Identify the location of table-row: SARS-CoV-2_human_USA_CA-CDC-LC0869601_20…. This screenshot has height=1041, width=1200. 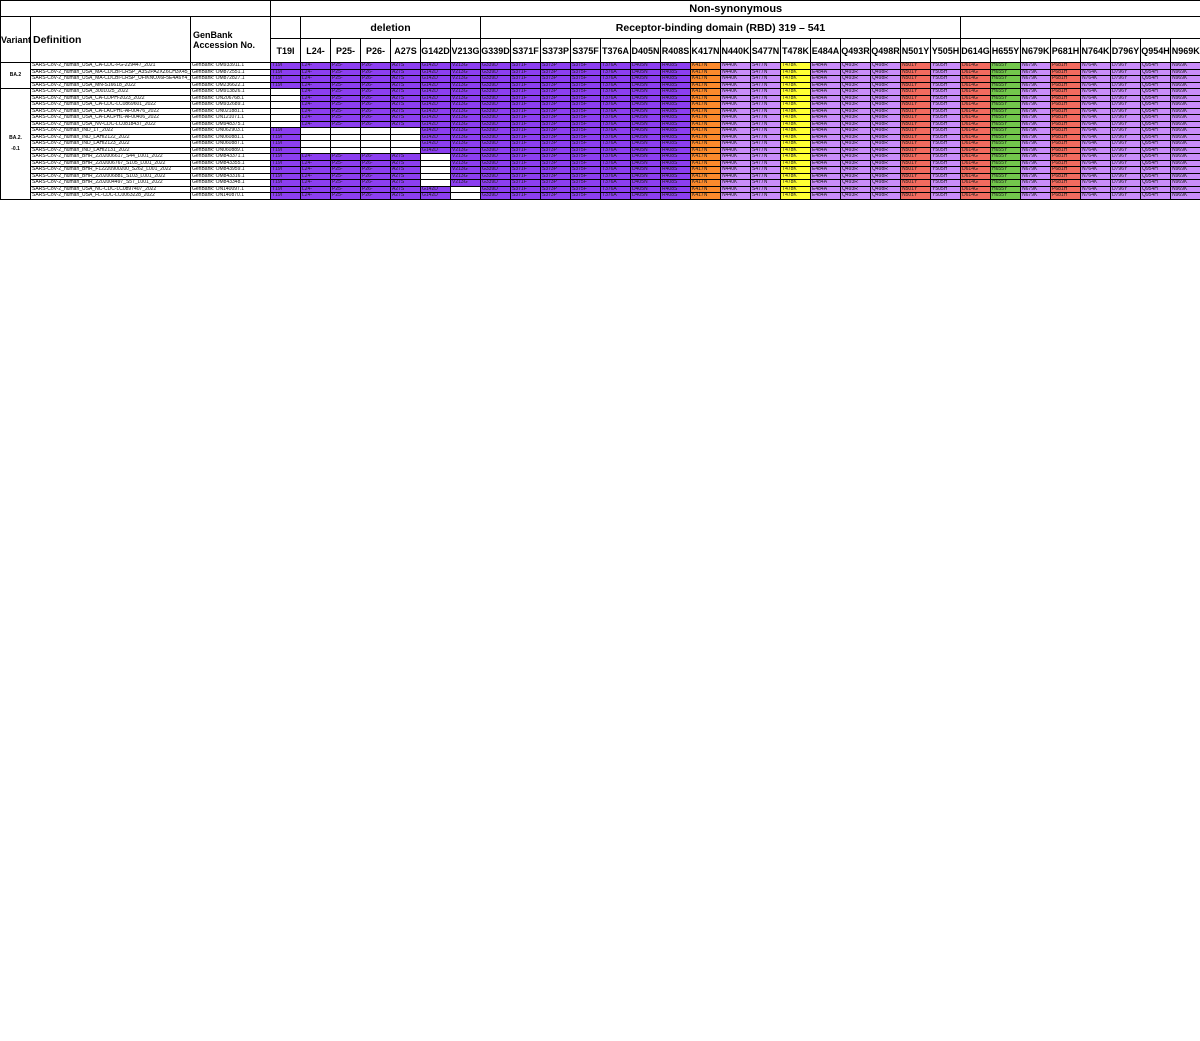
(600, 105).